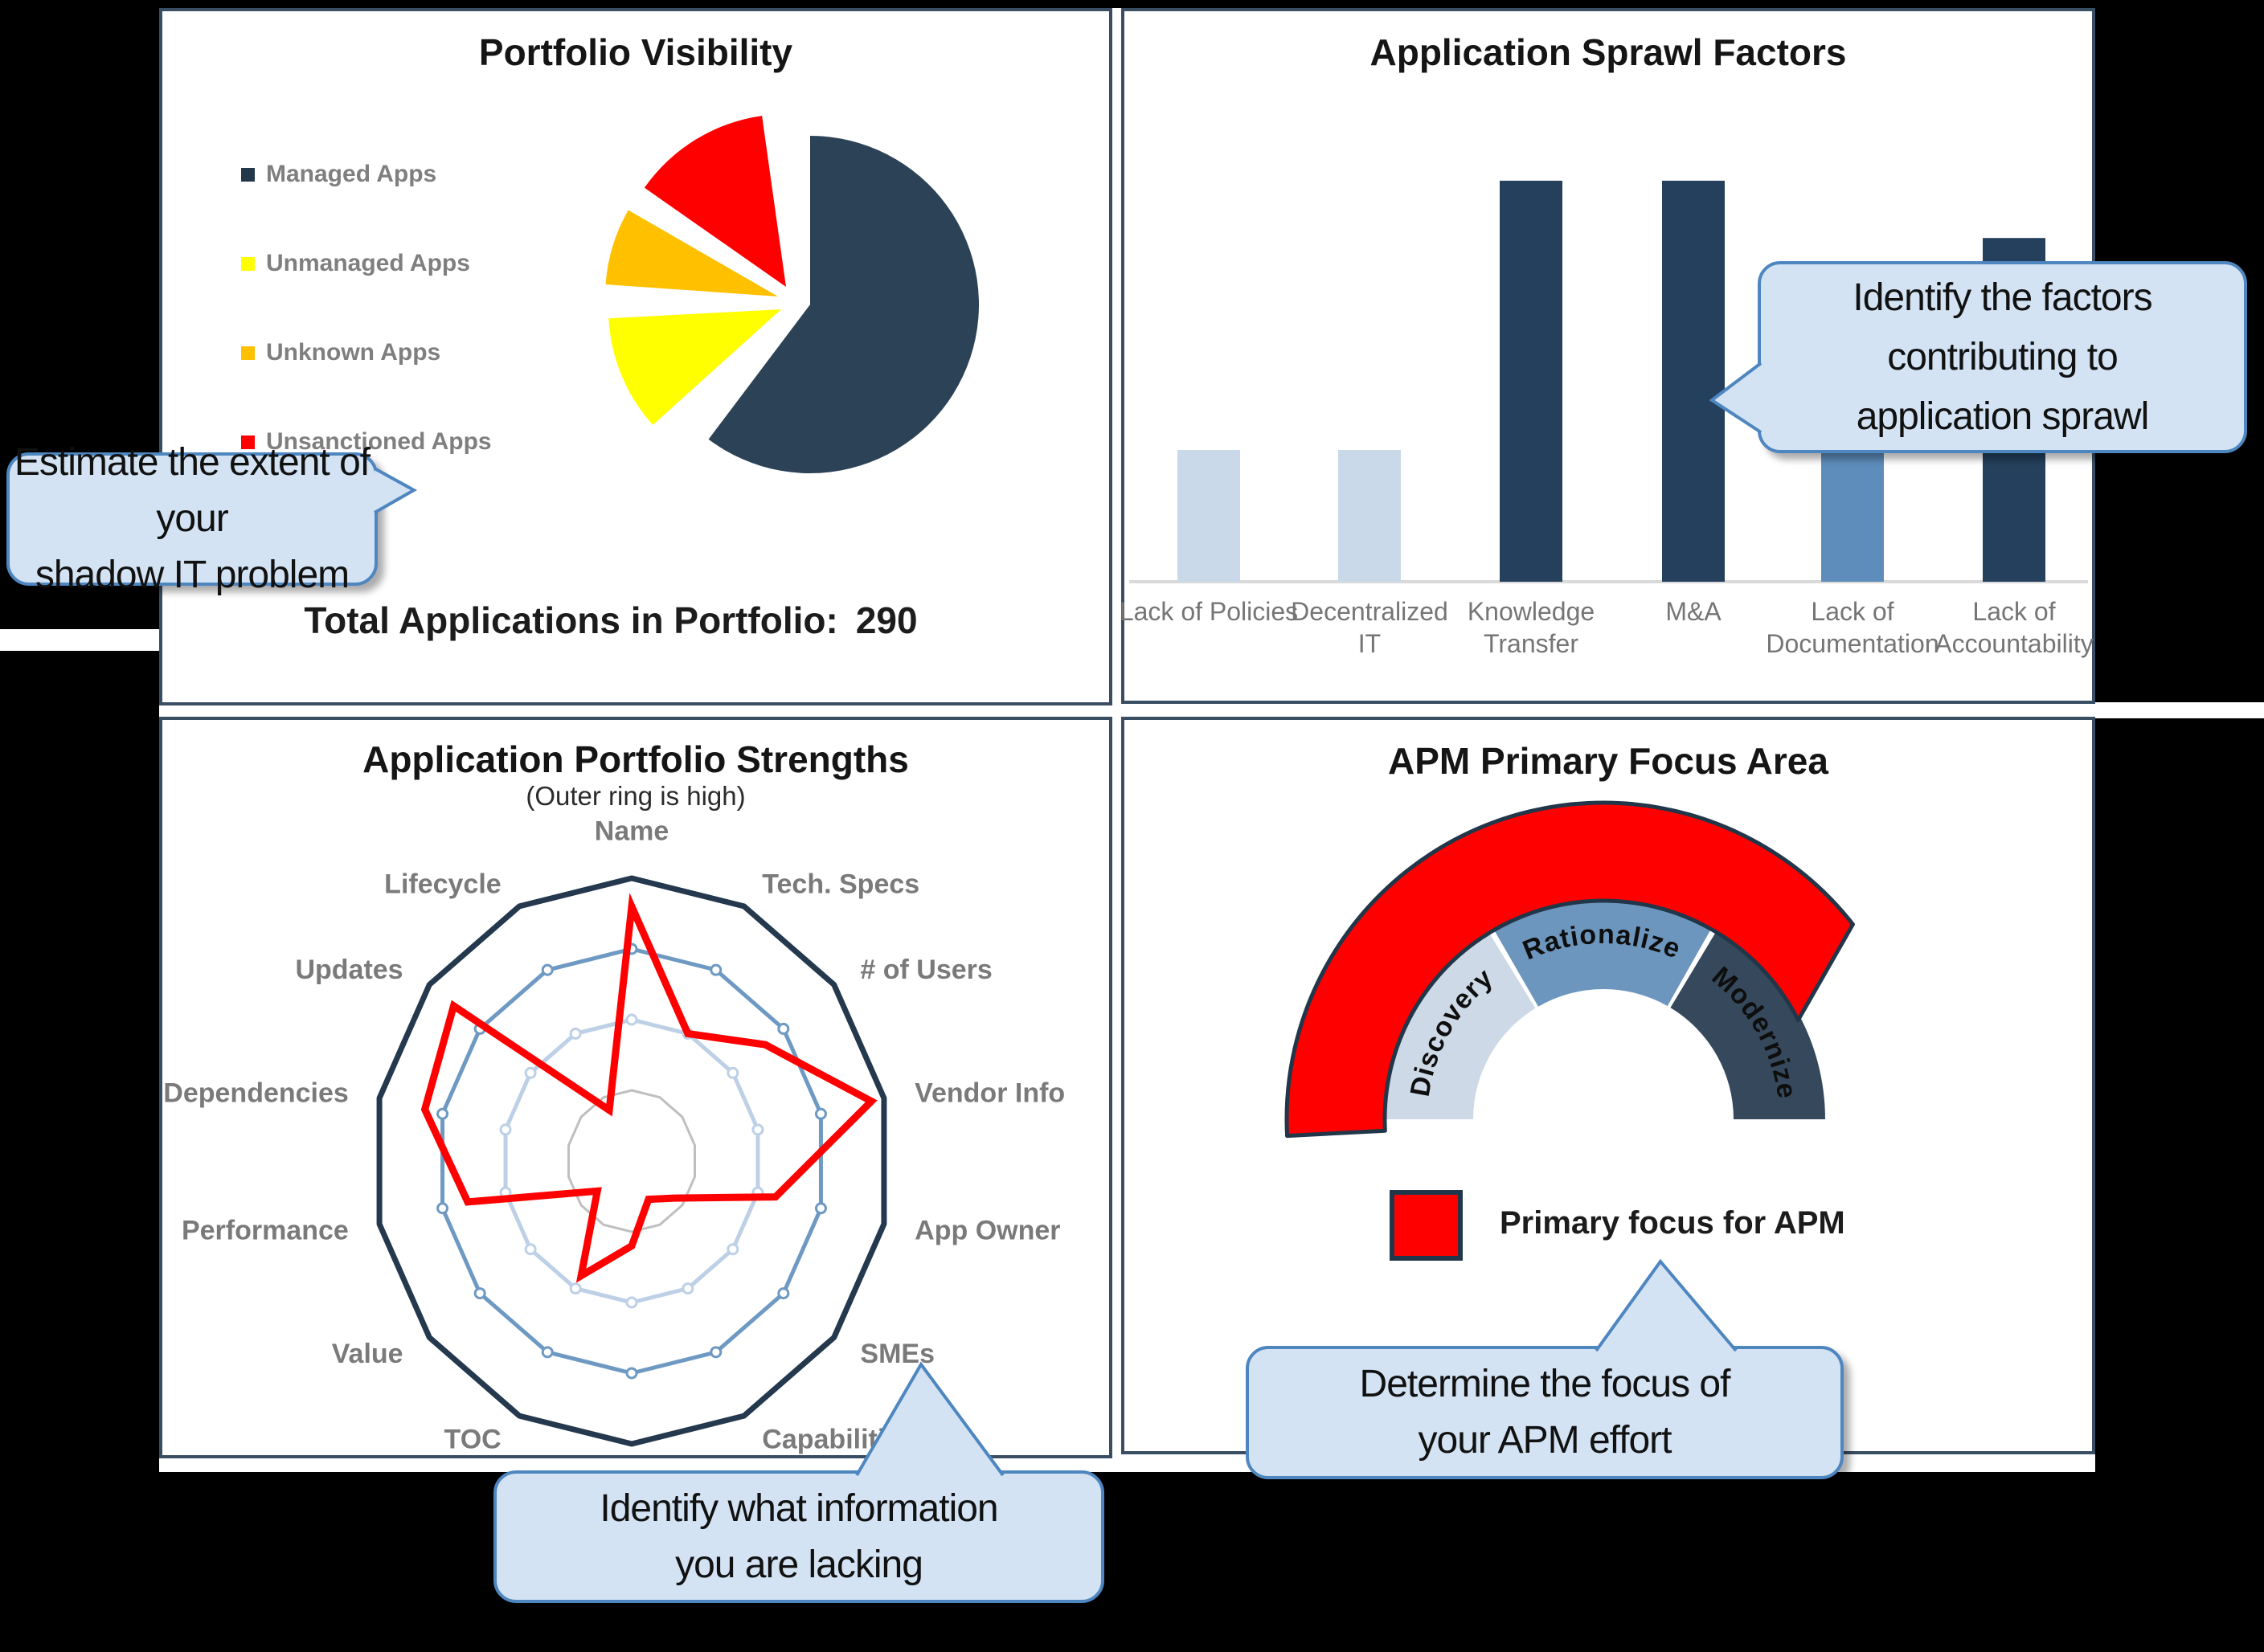 This screenshot has width=2264, height=1652. Describe the element at coordinates (265, 1230) in the screenshot. I see `radar-axis-label: Performance` at that location.